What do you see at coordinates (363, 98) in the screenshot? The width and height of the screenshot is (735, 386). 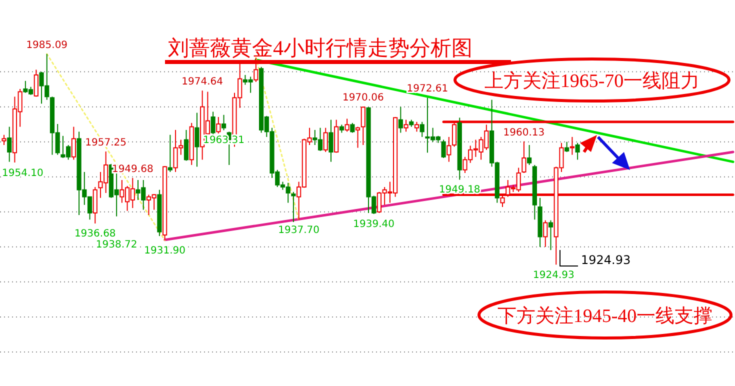 I see `annotation: 1970.06` at bounding box center [363, 98].